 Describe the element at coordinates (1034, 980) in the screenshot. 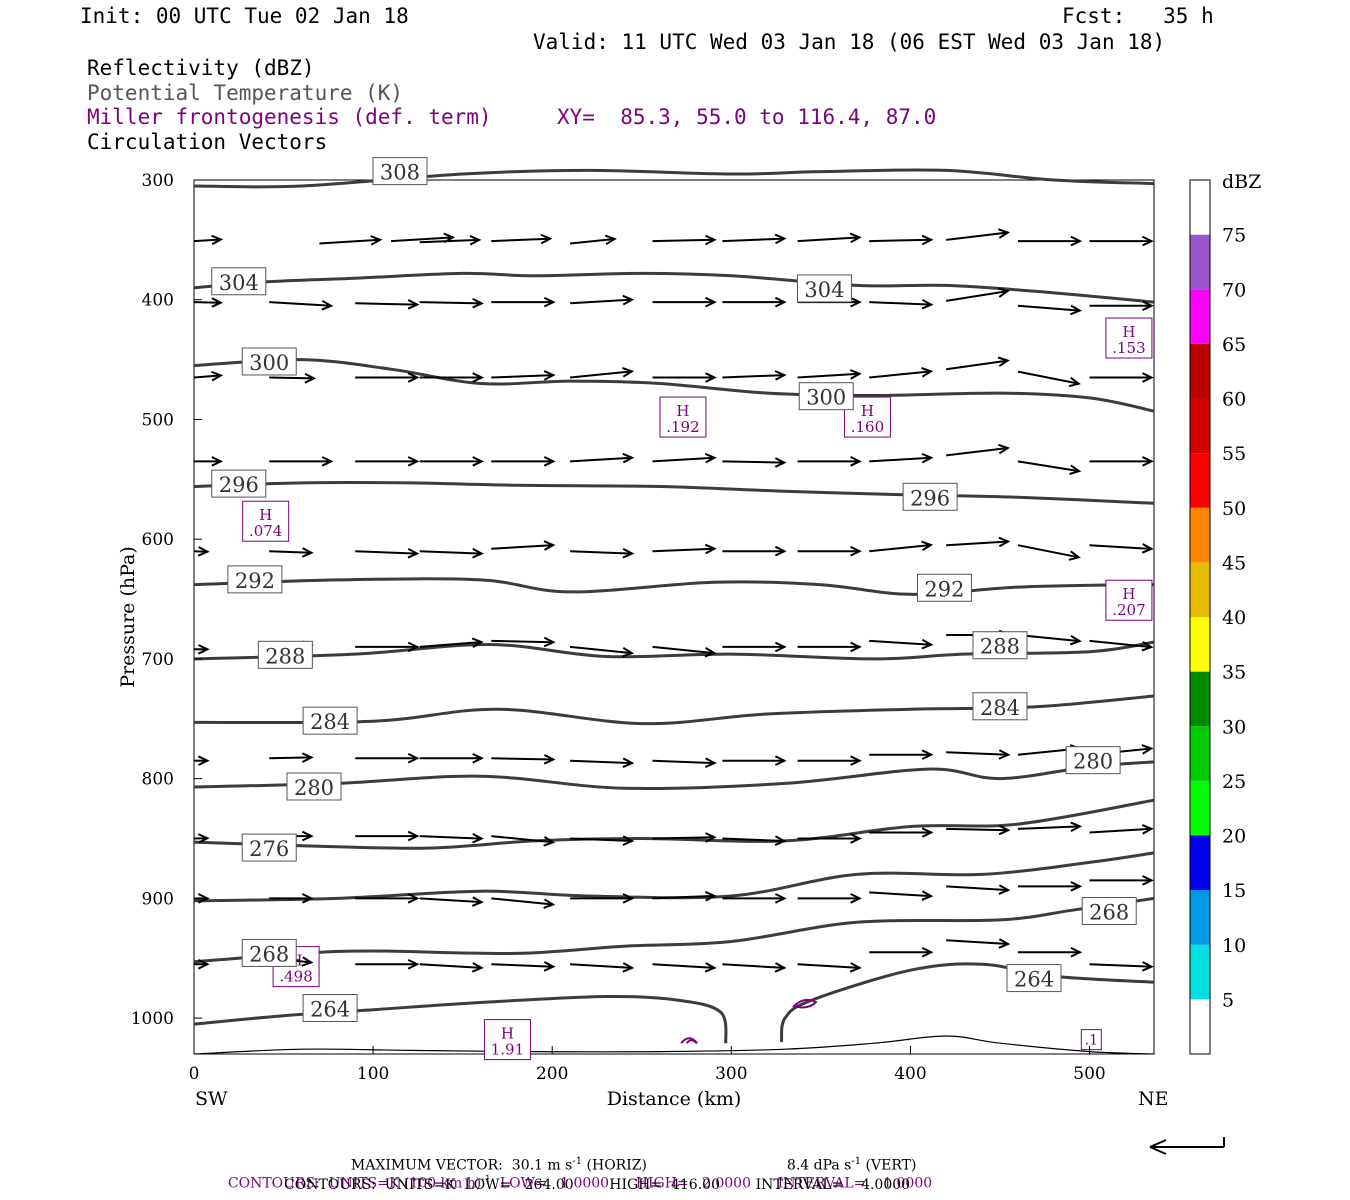

I see `theta-label: 264` at that location.